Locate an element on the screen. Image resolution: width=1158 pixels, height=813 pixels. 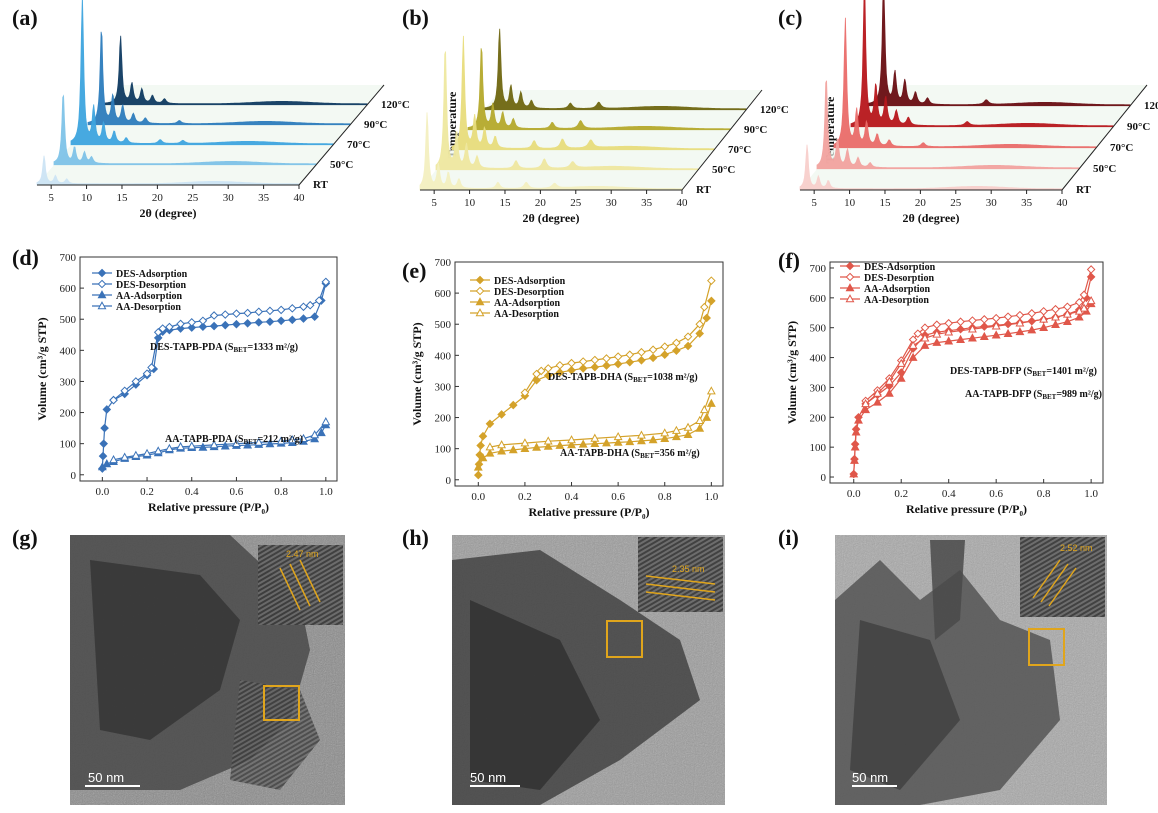
panel-label-a: (a) is located at coordinates (25, 17).